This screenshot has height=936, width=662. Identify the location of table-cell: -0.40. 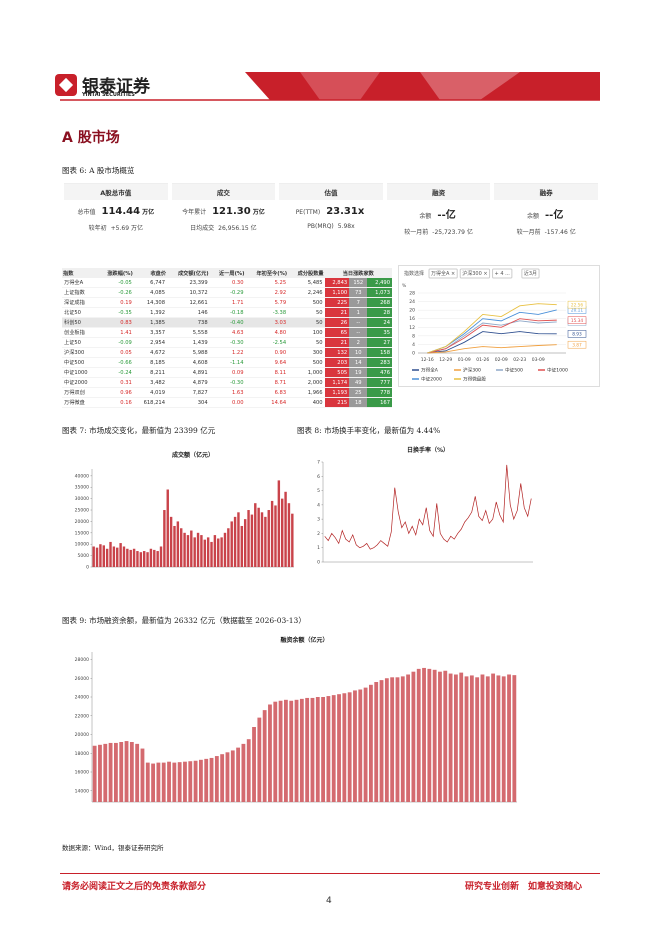
(227, 322).